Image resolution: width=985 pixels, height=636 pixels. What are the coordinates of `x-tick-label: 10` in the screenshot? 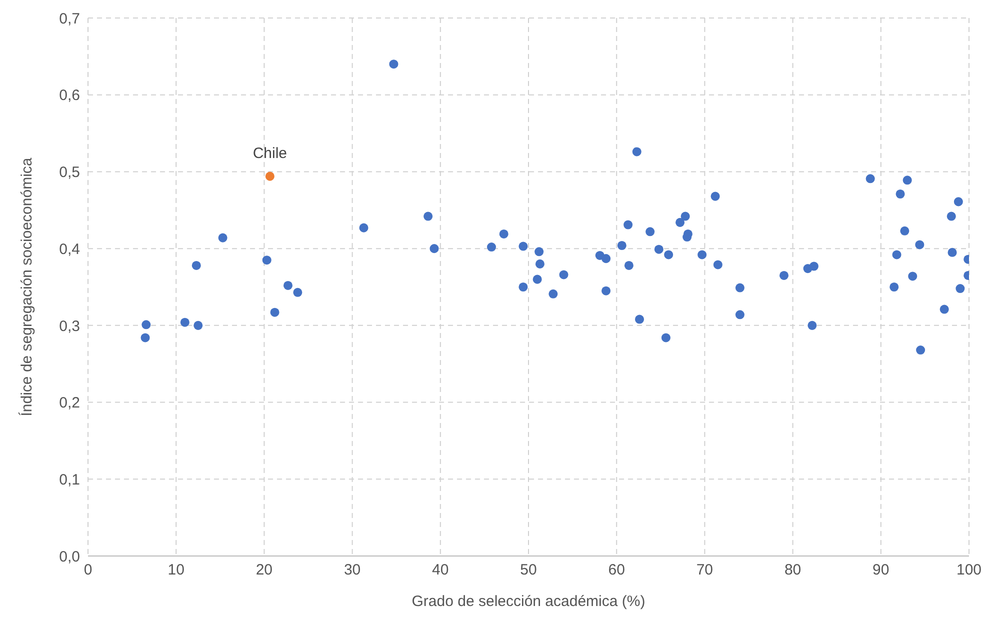 It's located at (176, 570).